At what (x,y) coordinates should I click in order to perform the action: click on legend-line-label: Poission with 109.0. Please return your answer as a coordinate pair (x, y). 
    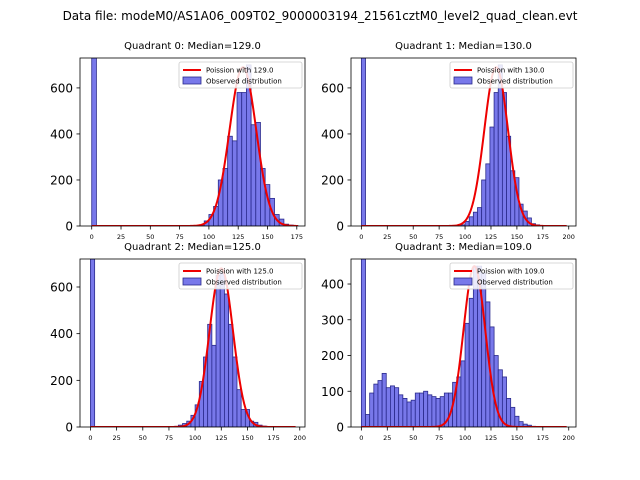
    Looking at the image, I should click on (511, 272).